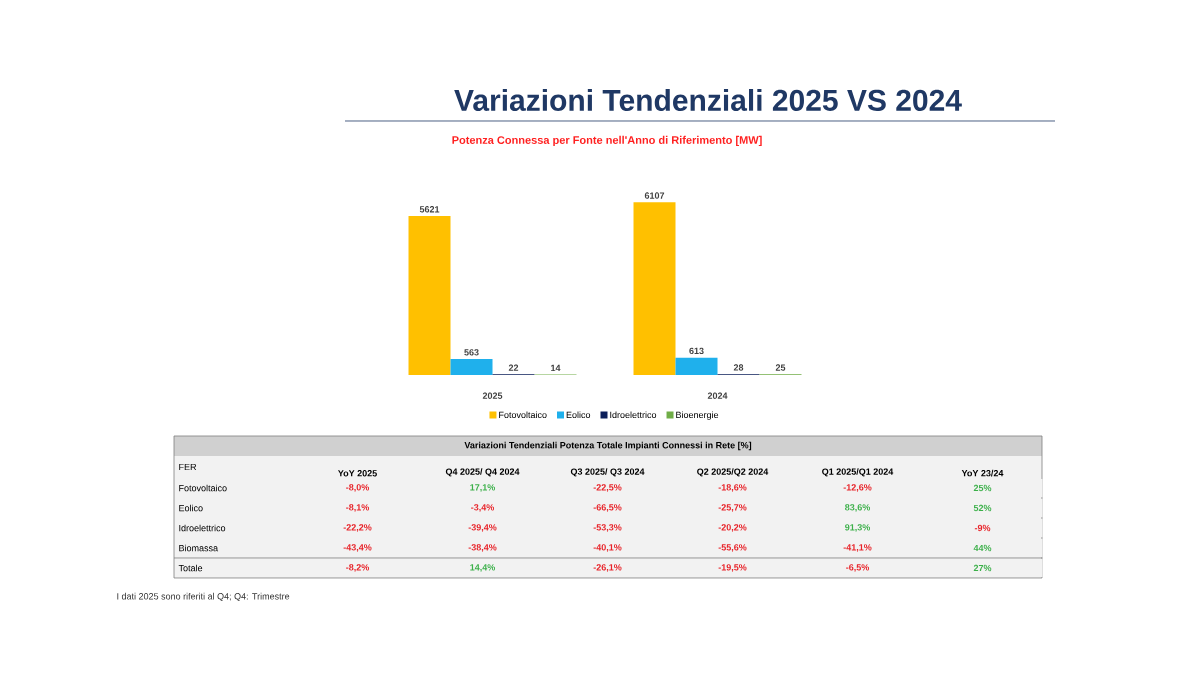 Image resolution: width=1200 pixels, height=674 pixels. Describe the element at coordinates (633, 415) in the screenshot. I see `legend-label: Idroelettrico` at that location.